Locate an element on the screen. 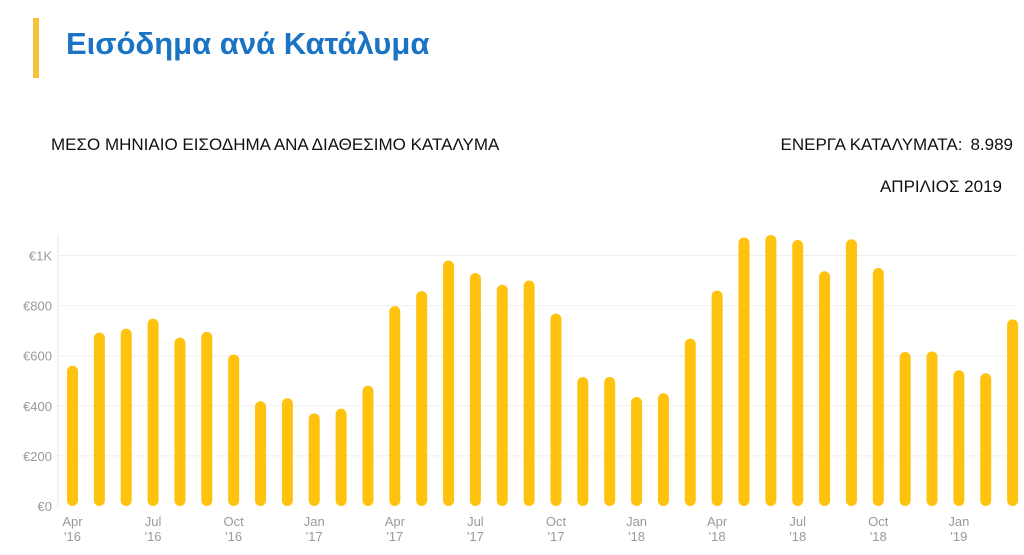  bar-dec-2017 is located at coordinates (610, 441).